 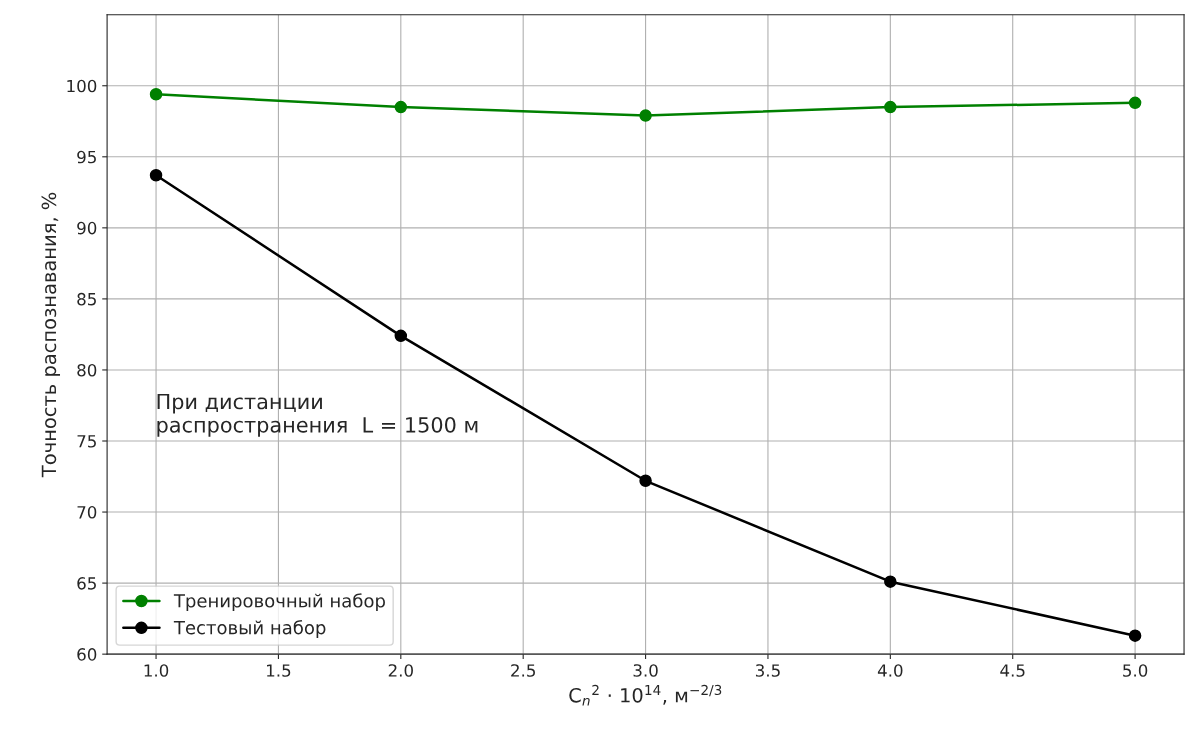 I want to click on y-tick-label: 60, so click(x=87, y=654).